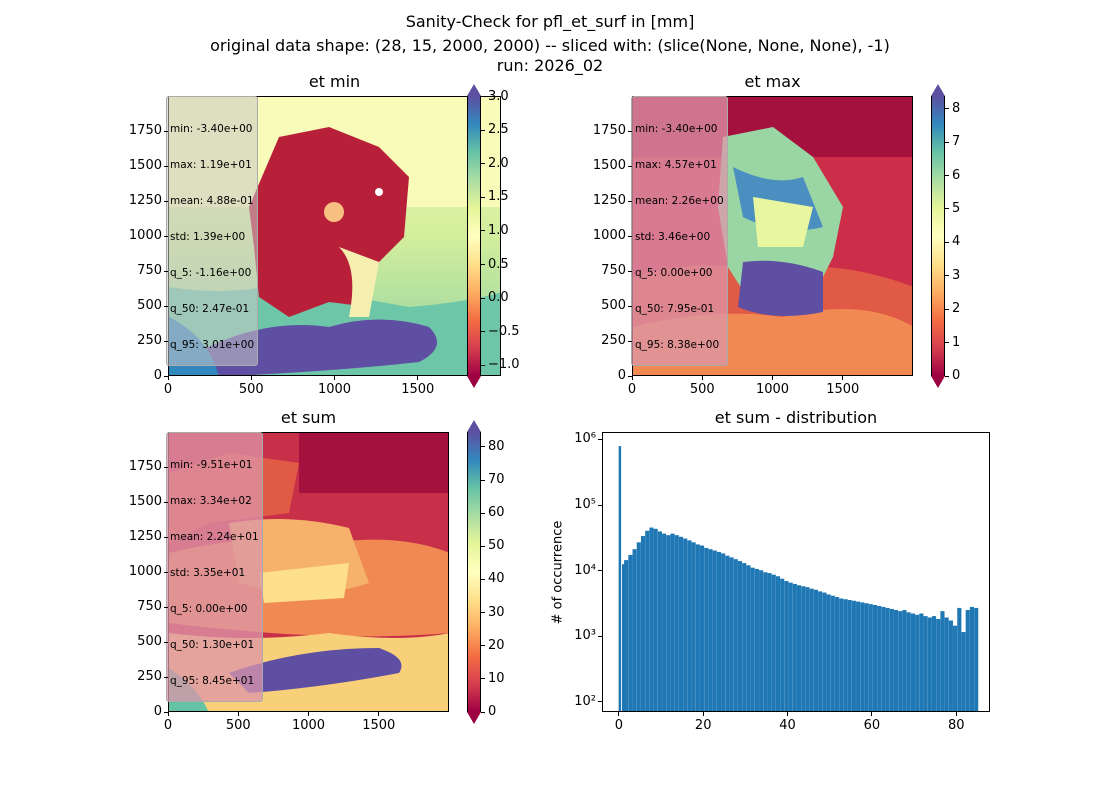 Image resolution: width=1100 pixels, height=800 pixels. Describe the element at coordinates (498, 230) in the screenshot. I see `colorbar-tick-label: 1.0` at that location.